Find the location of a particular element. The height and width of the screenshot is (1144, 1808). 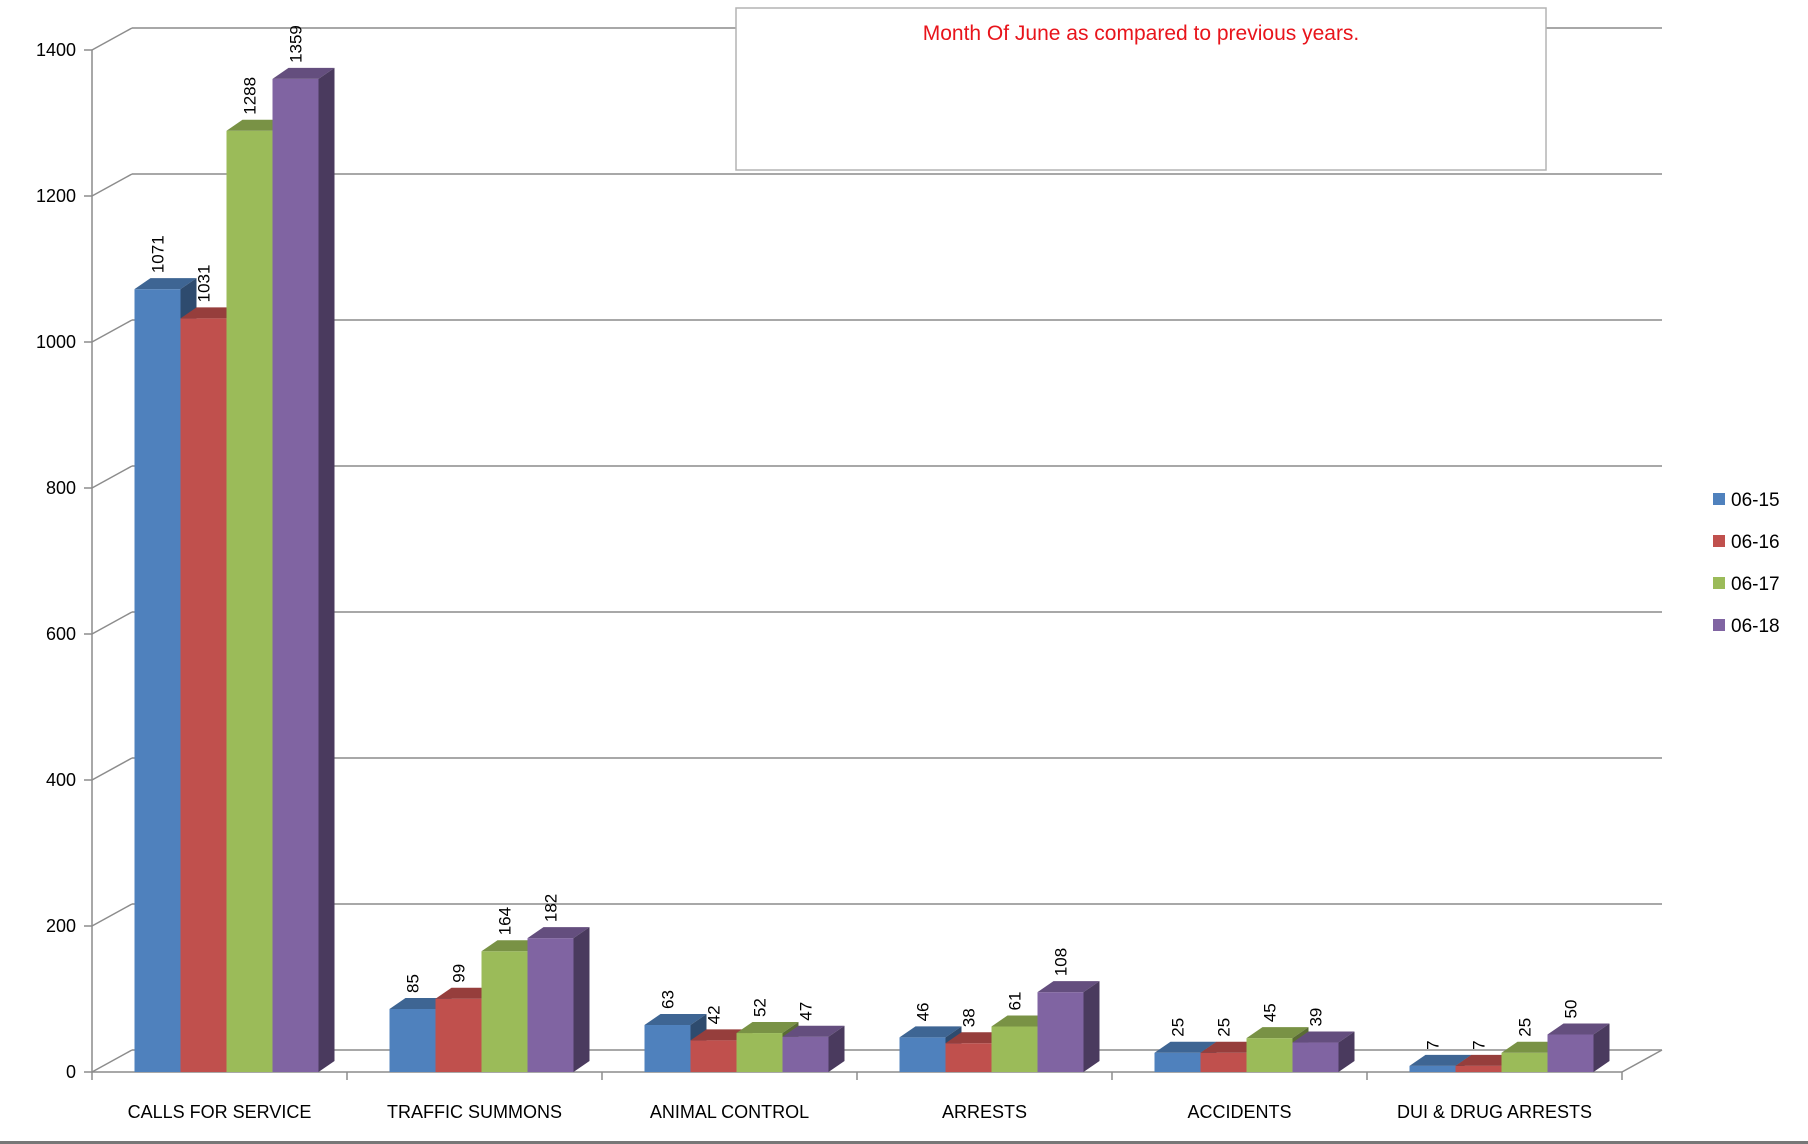

data-label: 1031 is located at coordinates (204, 284).